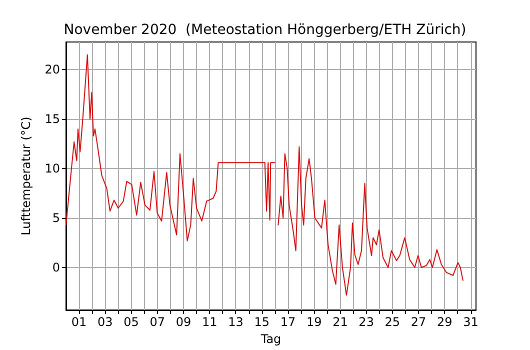 This screenshot has height=350, width=530. Describe the element at coordinates (236, 322) in the screenshot. I see `x-tick-label: 13` at that location.